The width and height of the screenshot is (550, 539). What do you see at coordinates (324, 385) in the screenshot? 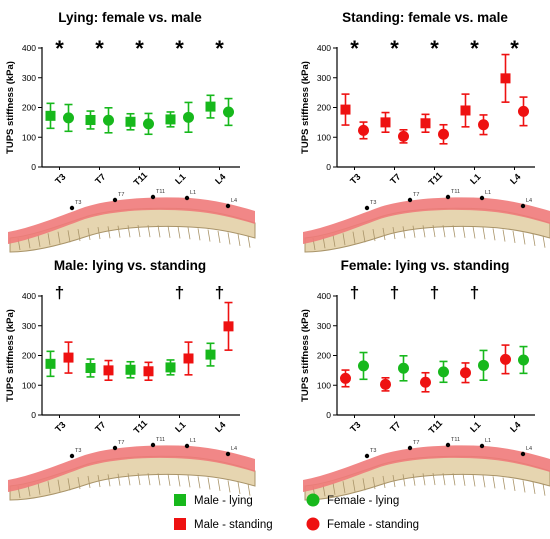
I see `y-tick-label: 100` at bounding box center [324, 385].